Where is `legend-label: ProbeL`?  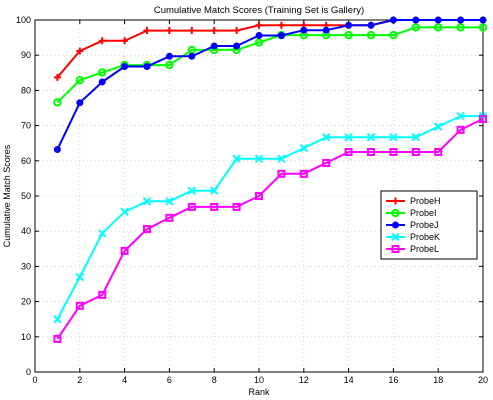 legend-label: ProbeL is located at coordinates (424, 249).